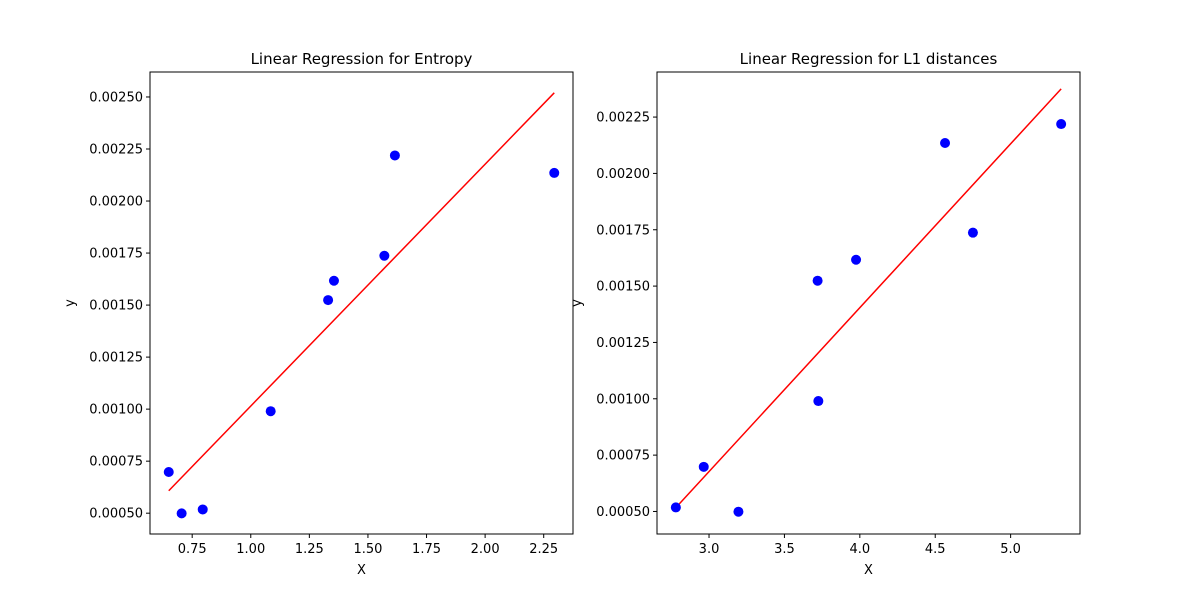 This screenshot has height=600, width=1200. I want to click on chart-title: Linear Regression for L1 distances, so click(869, 59).